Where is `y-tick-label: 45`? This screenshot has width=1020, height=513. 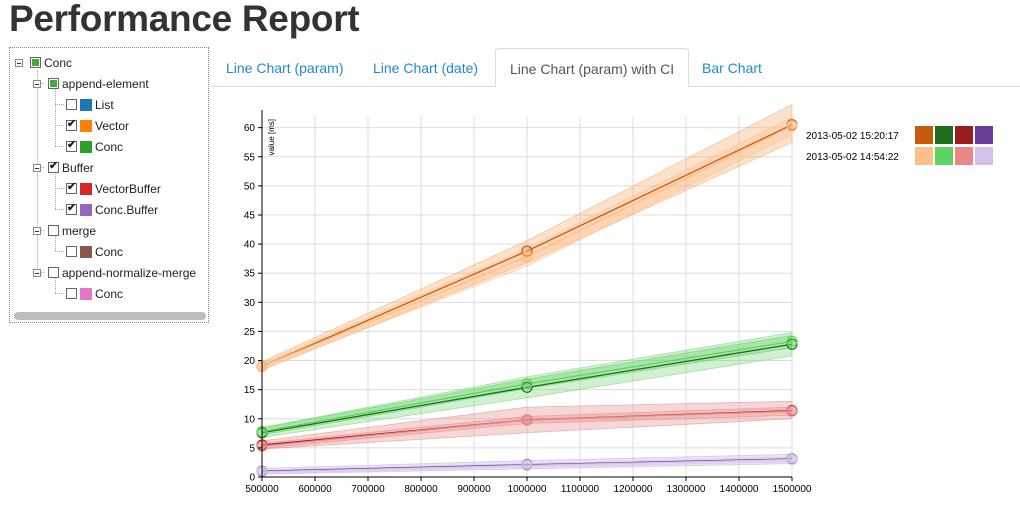
y-tick-label: 45 is located at coordinates (250, 215).